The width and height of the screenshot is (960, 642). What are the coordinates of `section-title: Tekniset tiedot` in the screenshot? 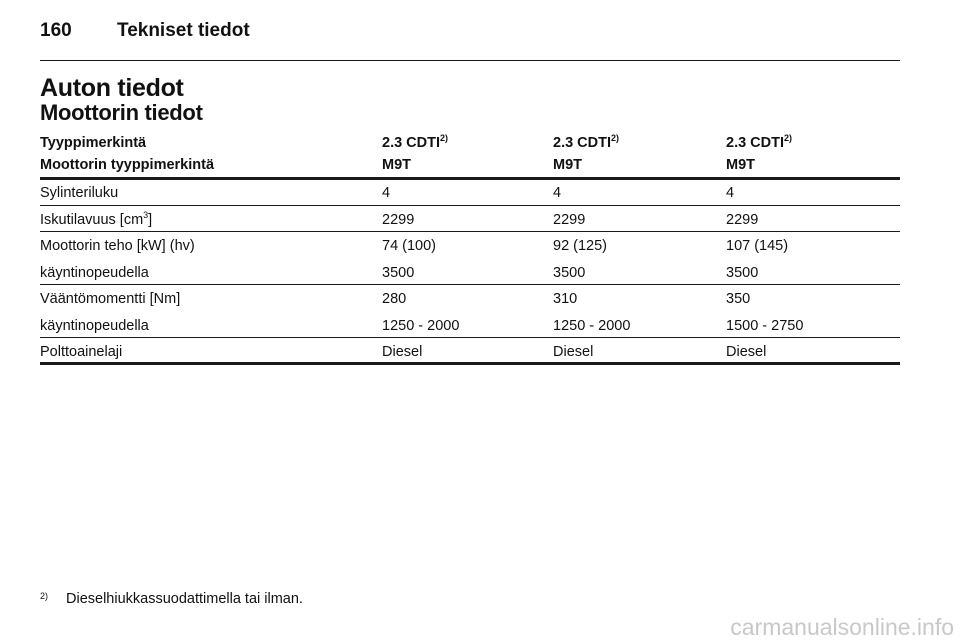 It's located at (183, 30).